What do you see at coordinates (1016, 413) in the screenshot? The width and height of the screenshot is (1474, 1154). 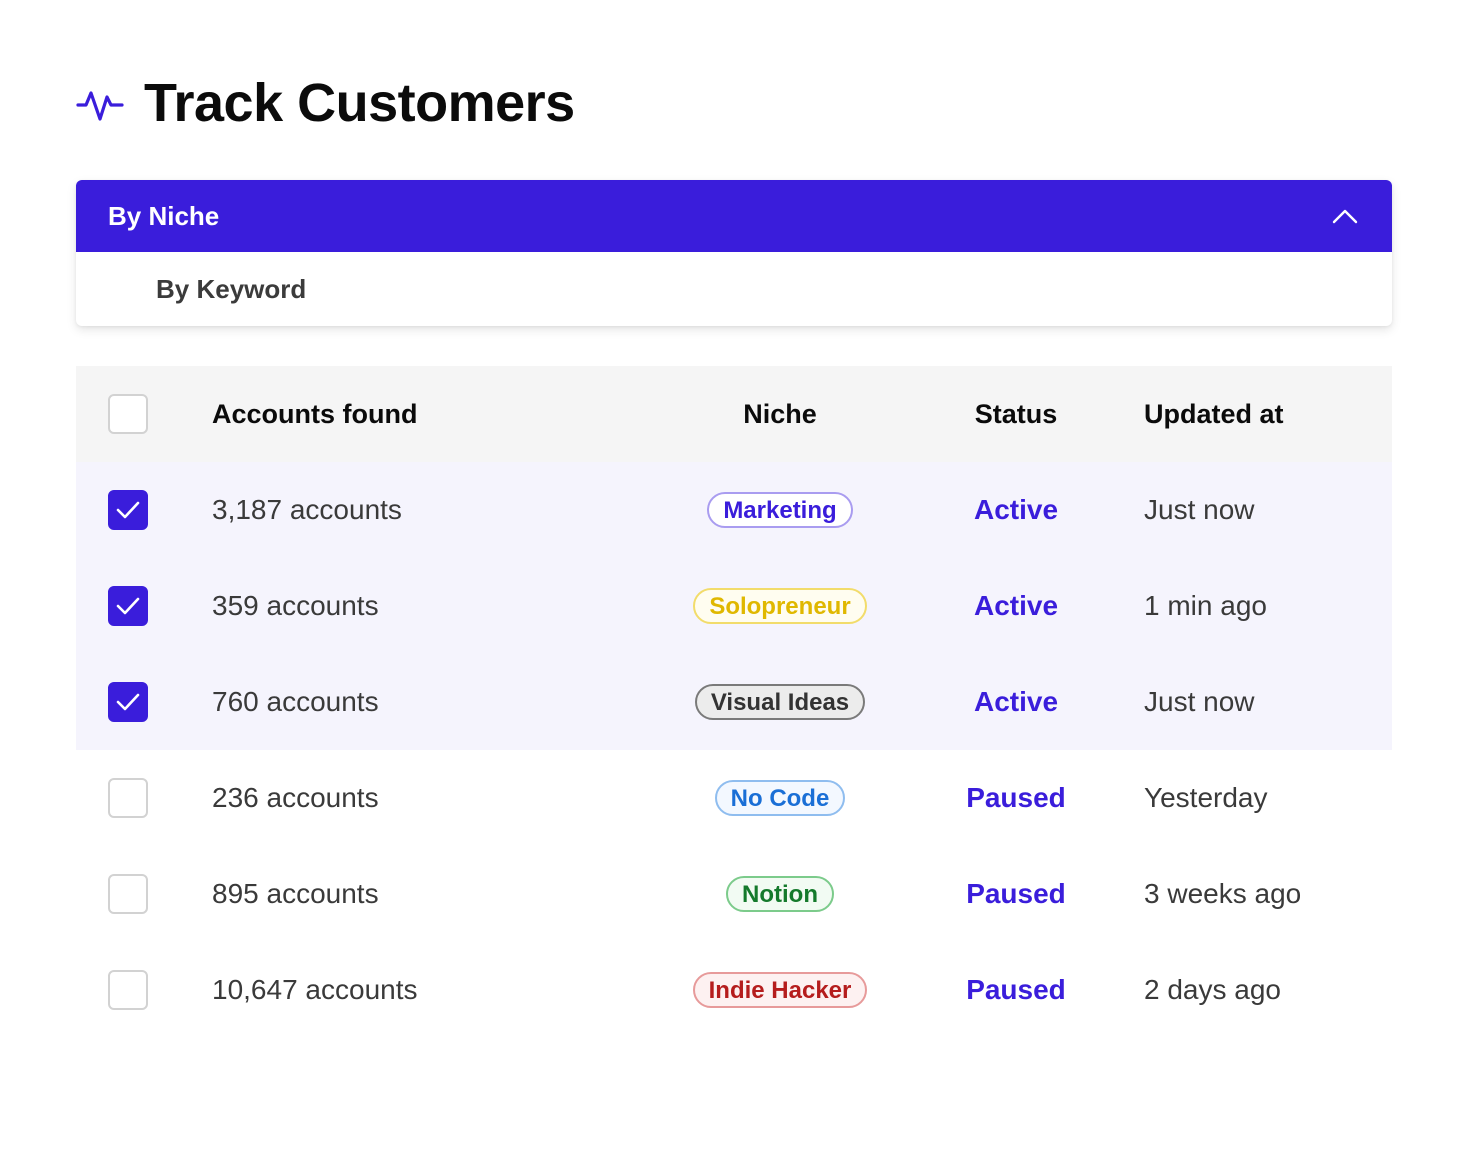 I see `column-header-status: Status` at bounding box center [1016, 413].